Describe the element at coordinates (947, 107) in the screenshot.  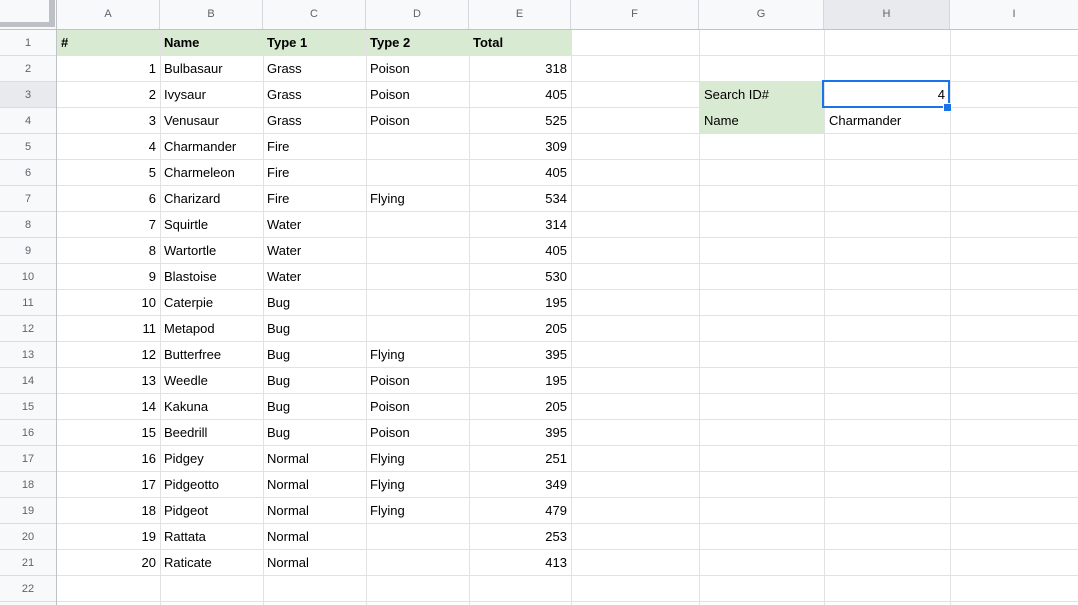
I see `selection-fill-handle` at that location.